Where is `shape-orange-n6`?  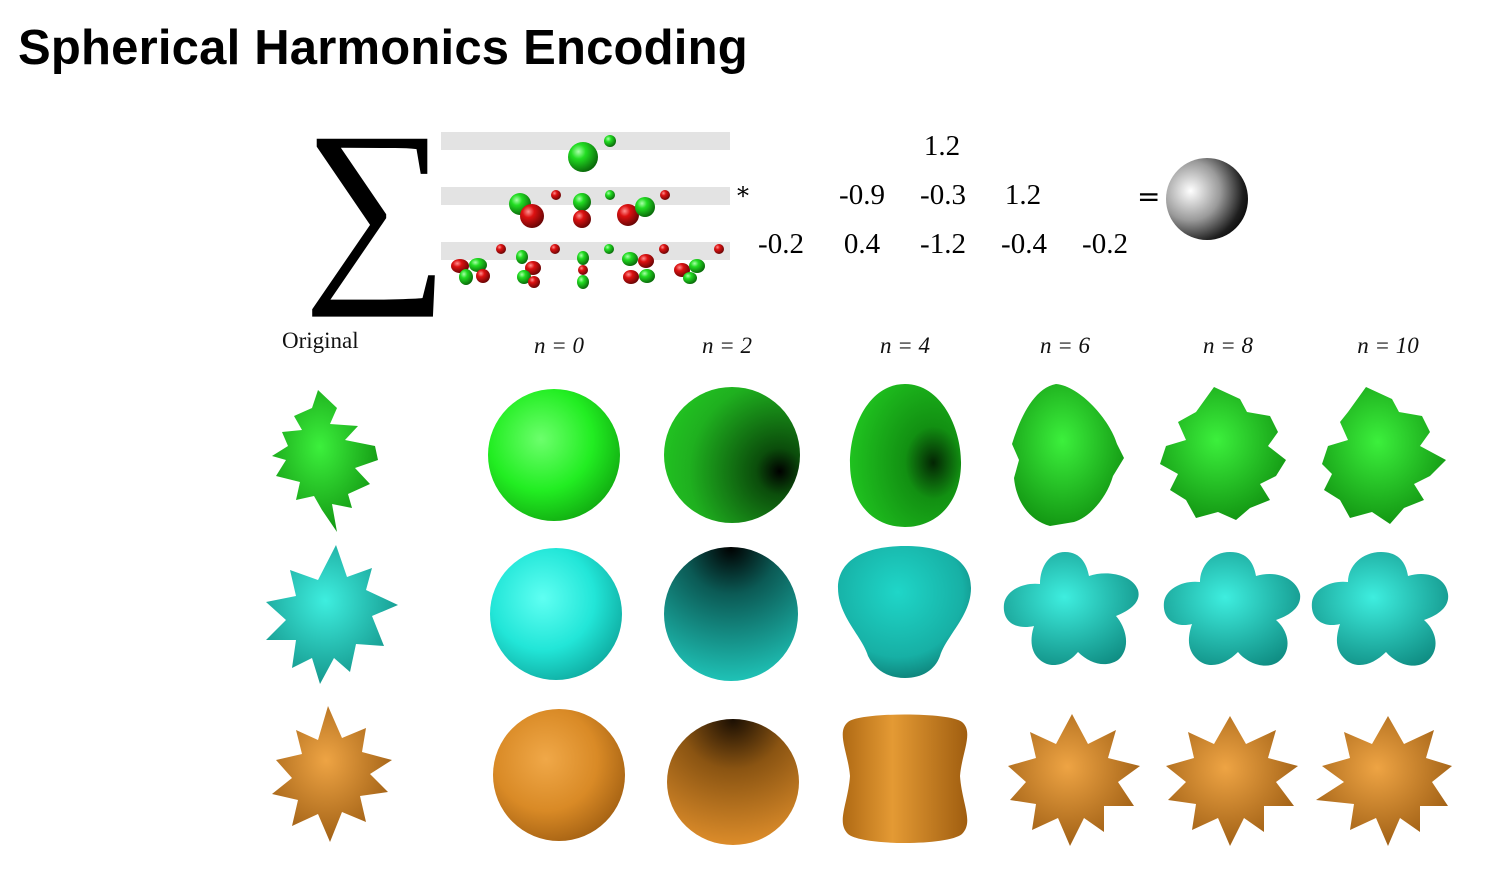
shape-orange-n6 is located at coordinates (1074, 780).